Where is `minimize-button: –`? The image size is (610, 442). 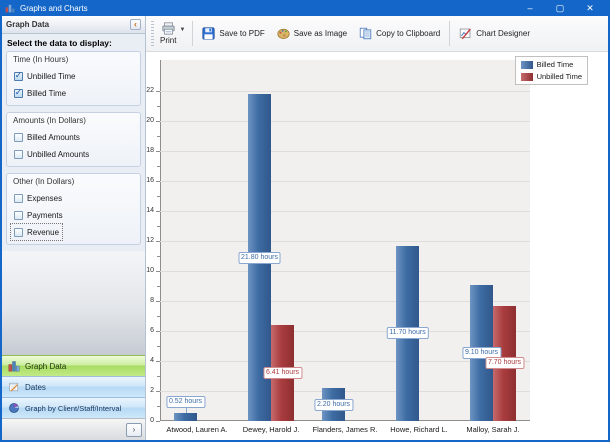 minimize-button: – is located at coordinates (530, 8).